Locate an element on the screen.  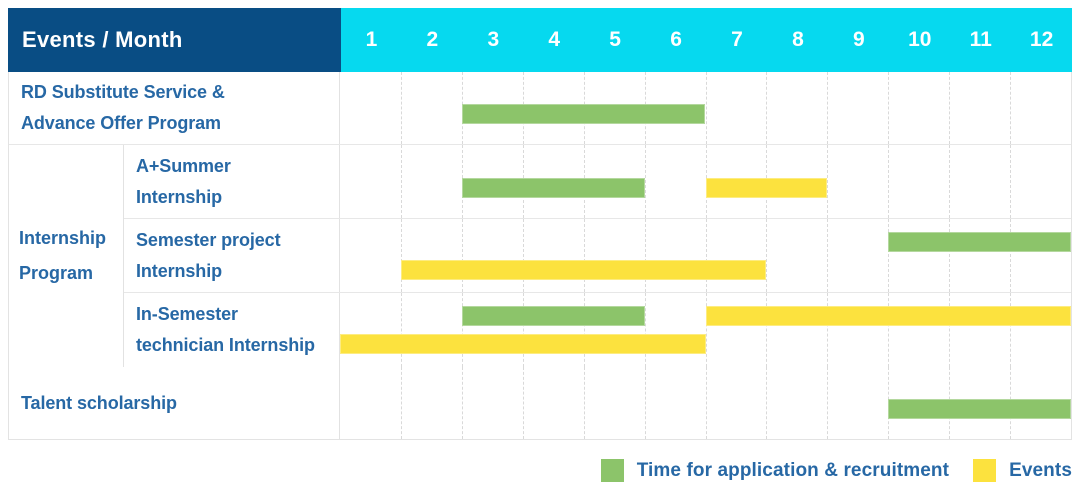
chart-area-semester-project is located at coordinates (705, 255).